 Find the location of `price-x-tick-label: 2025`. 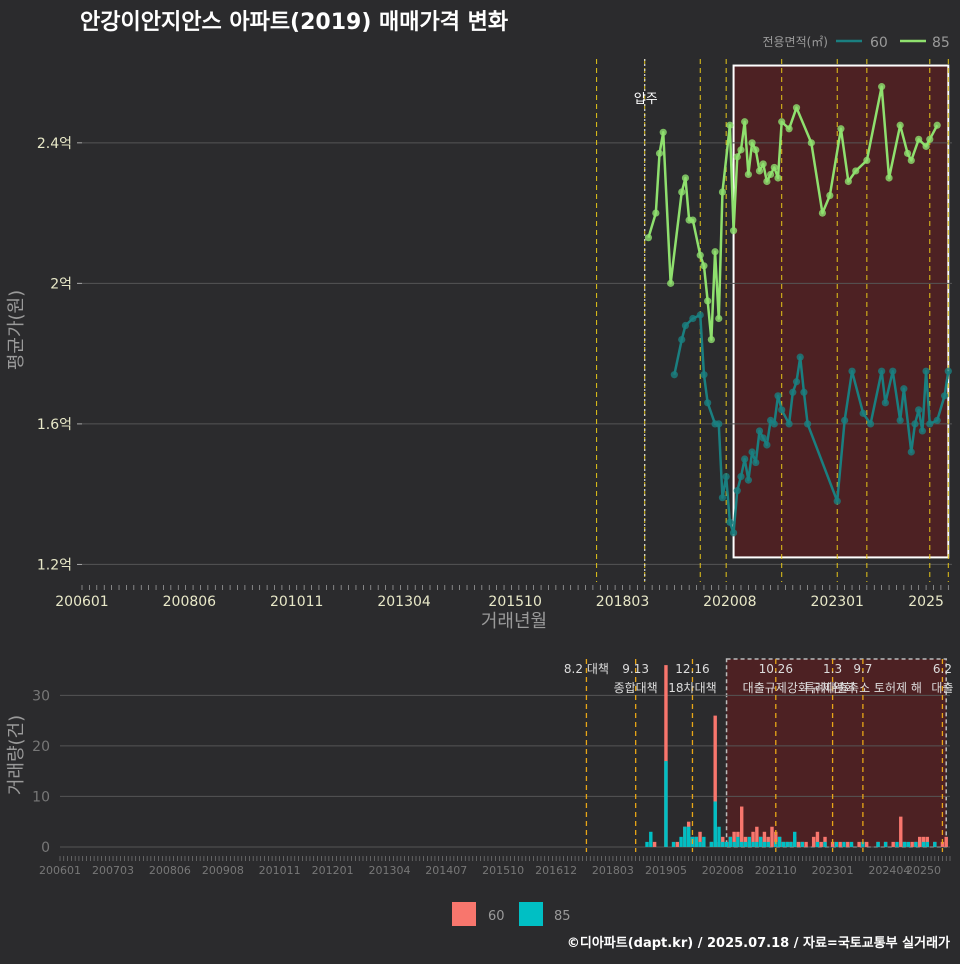

price-x-tick-label: 2025 is located at coordinates (926, 602).